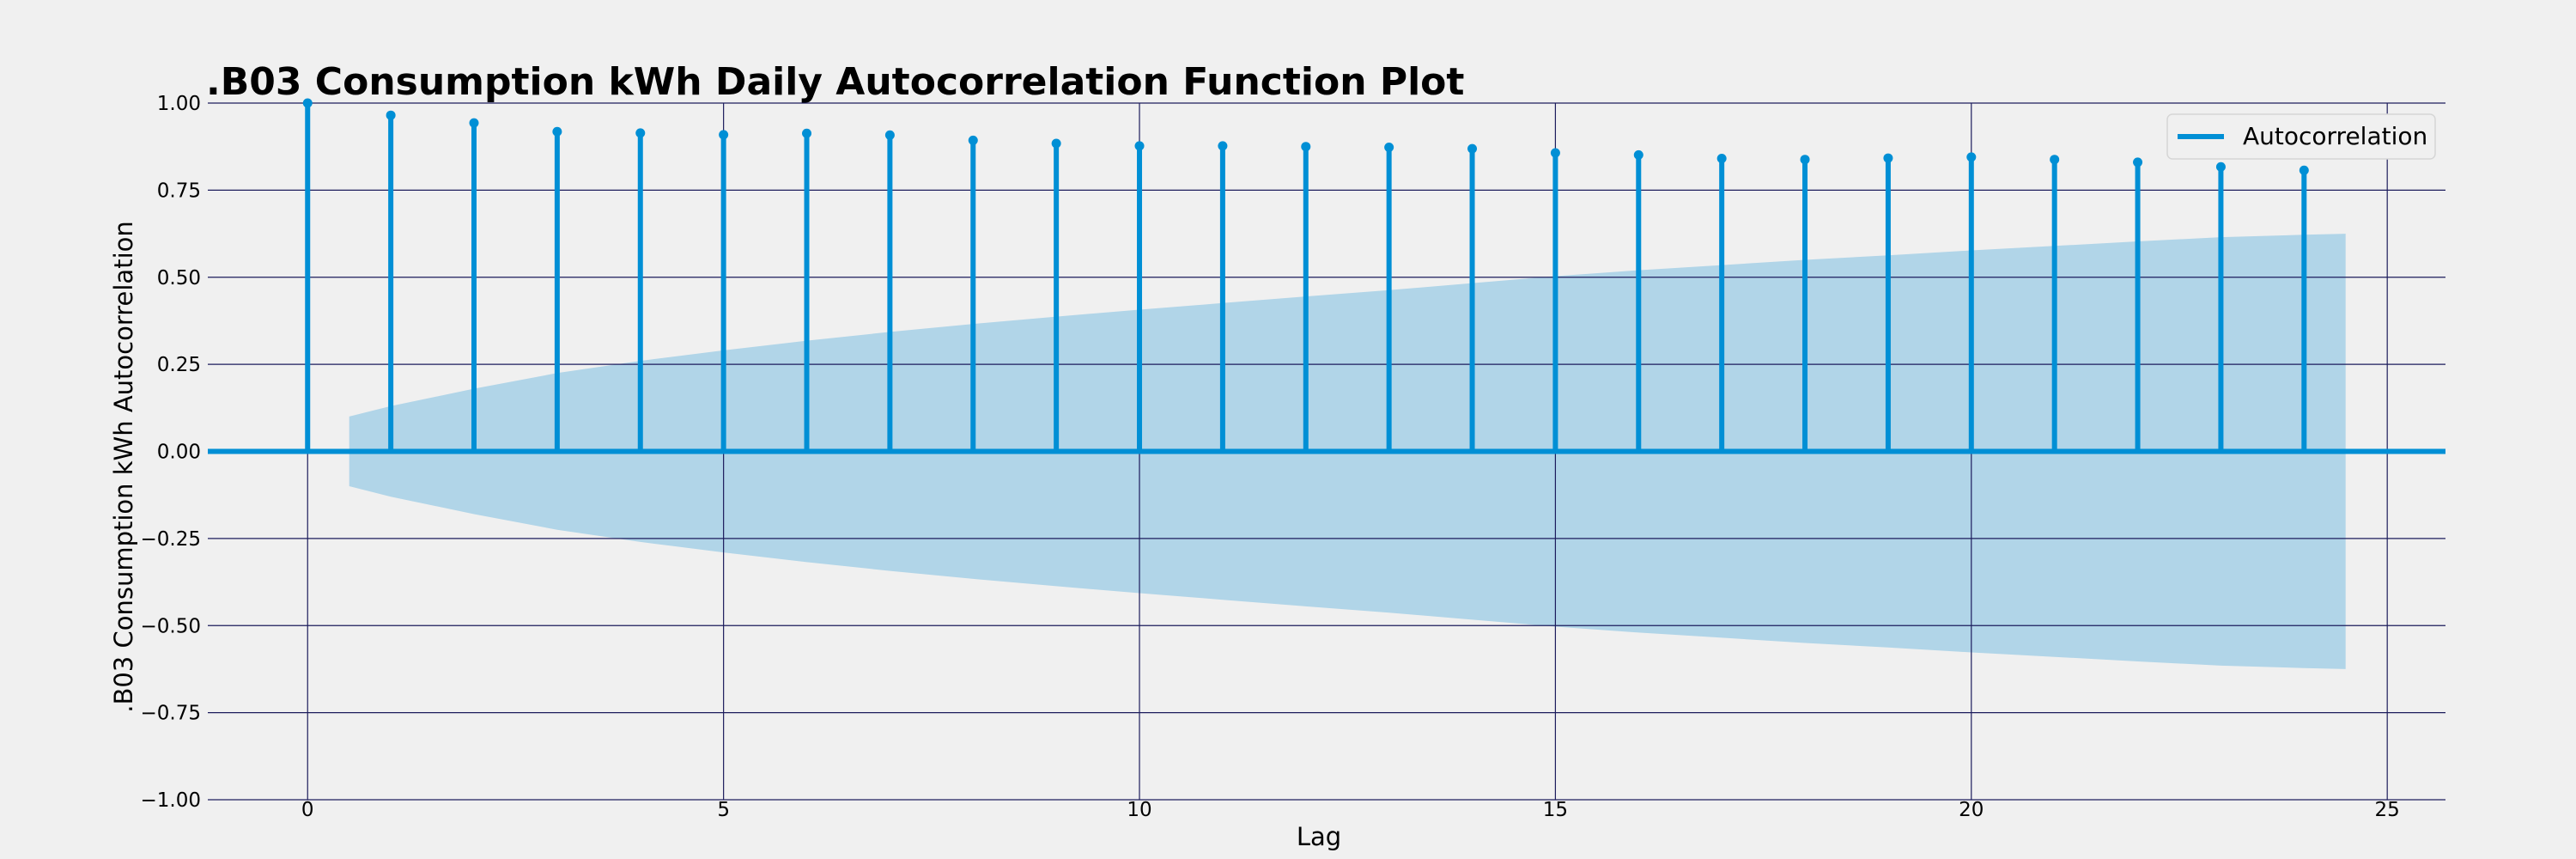 The height and width of the screenshot is (859, 2576). What do you see at coordinates (1139, 810) in the screenshot?
I see `x-tick-label: 10` at bounding box center [1139, 810].